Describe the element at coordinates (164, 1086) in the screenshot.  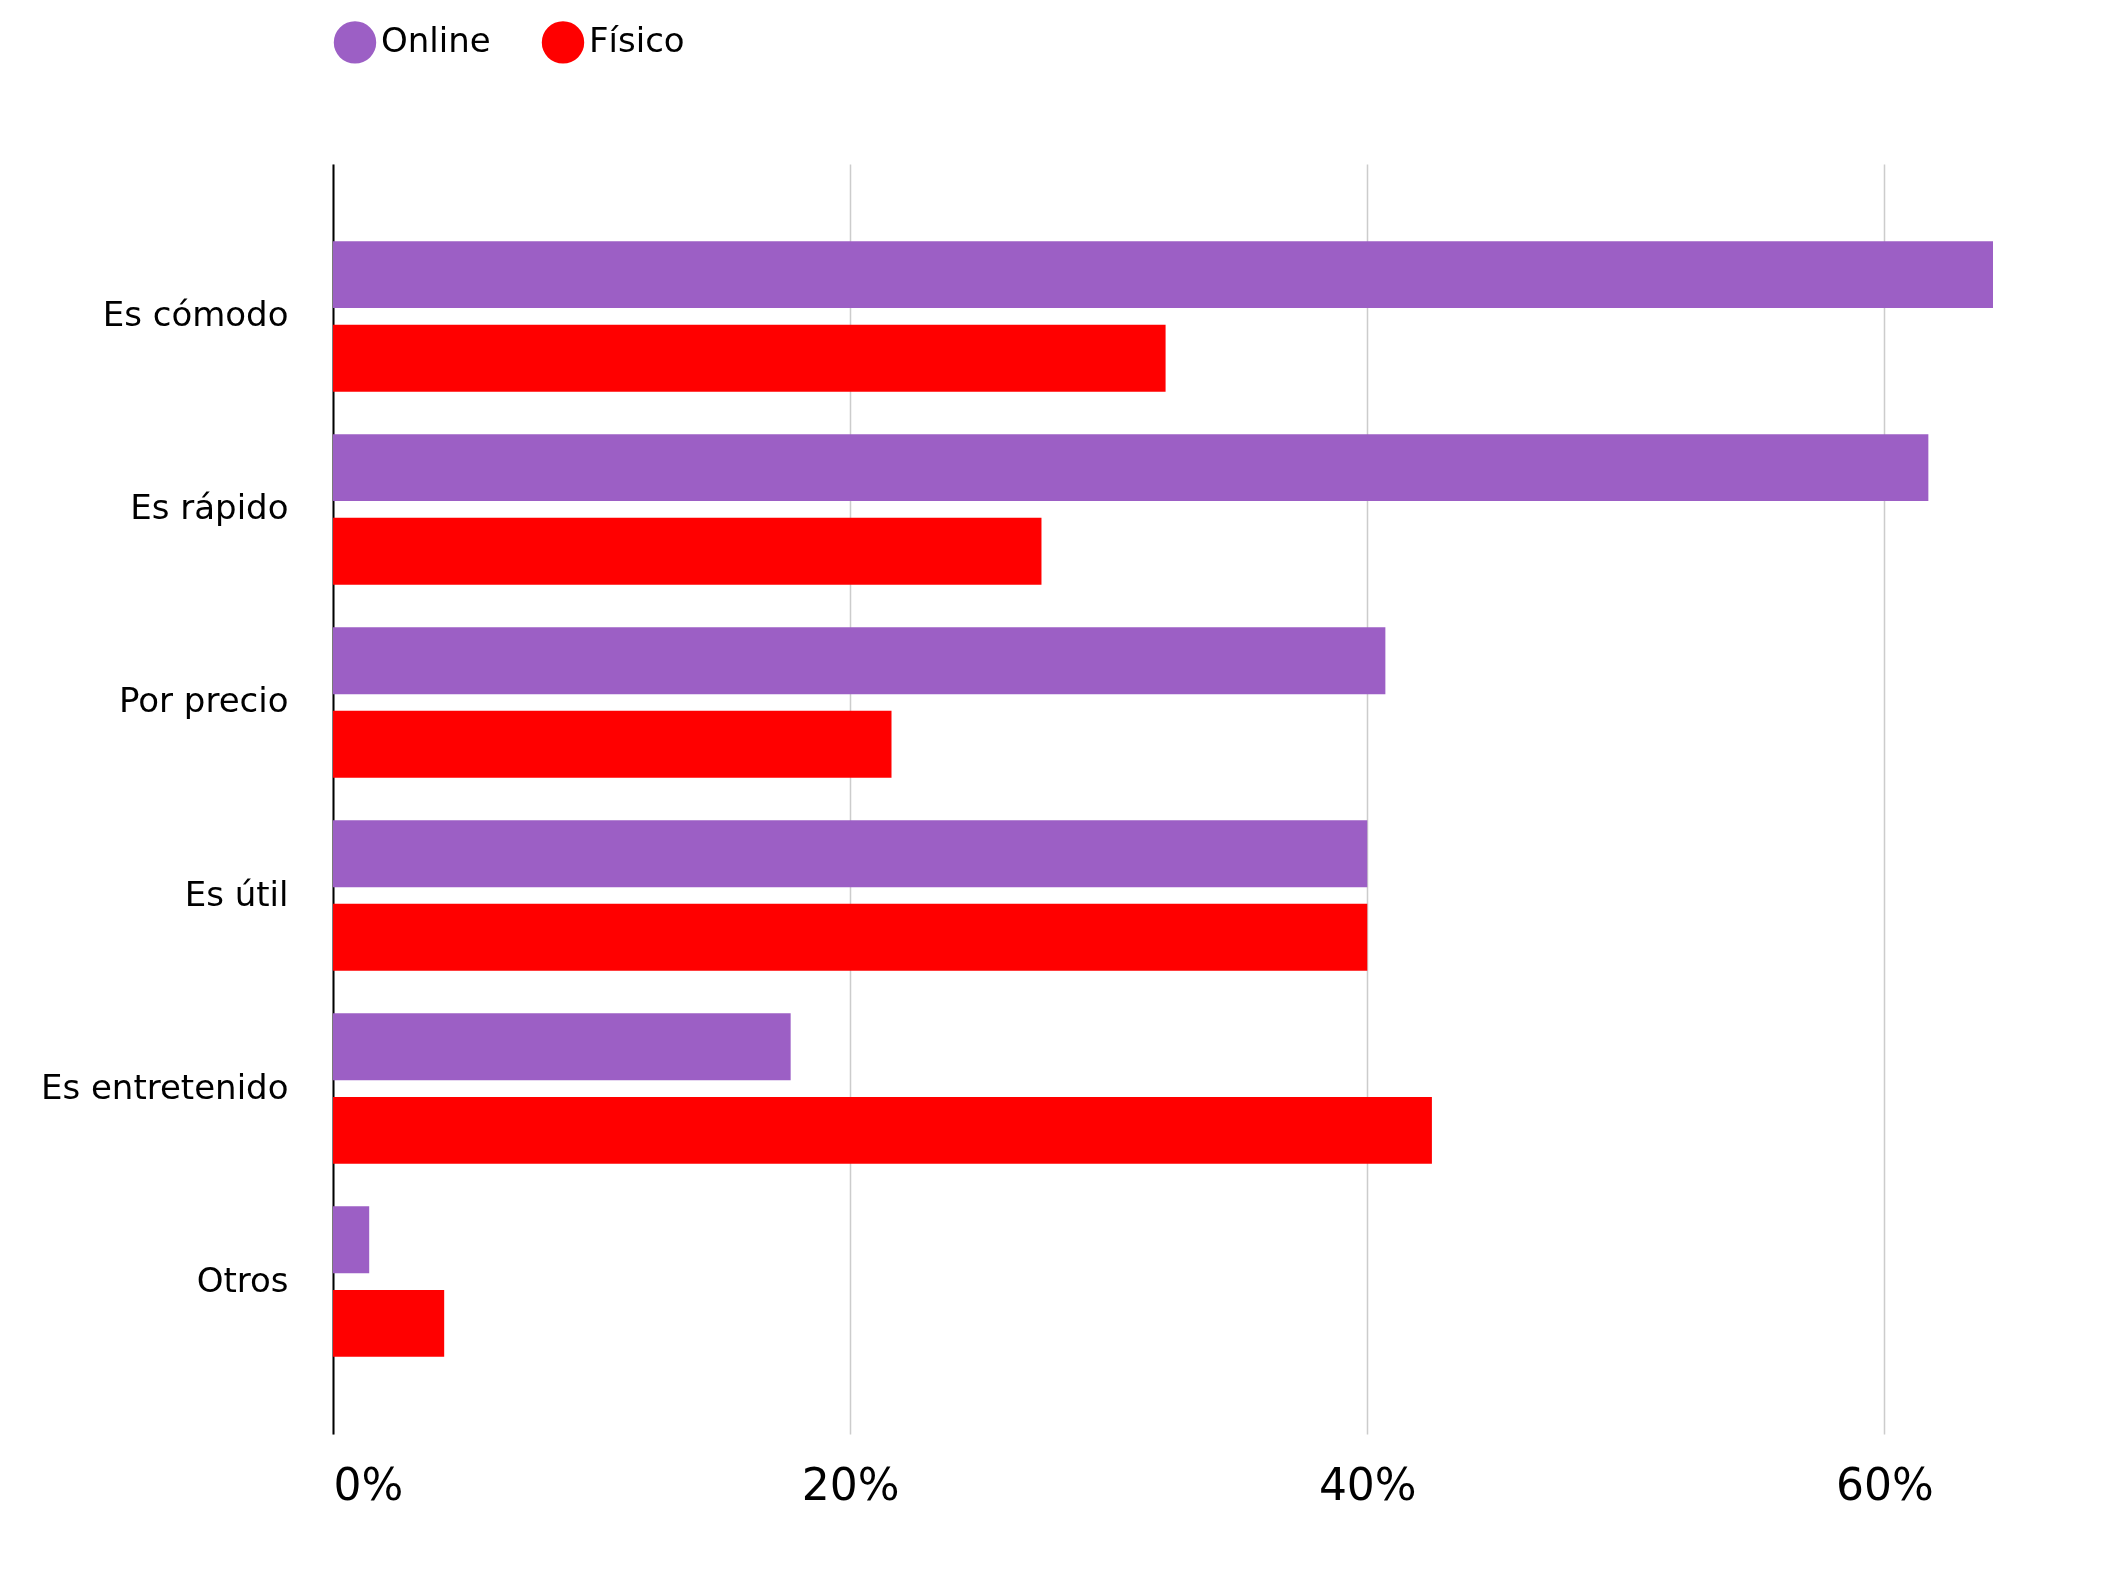
I see `y-tick-label: Es entretenido` at that location.